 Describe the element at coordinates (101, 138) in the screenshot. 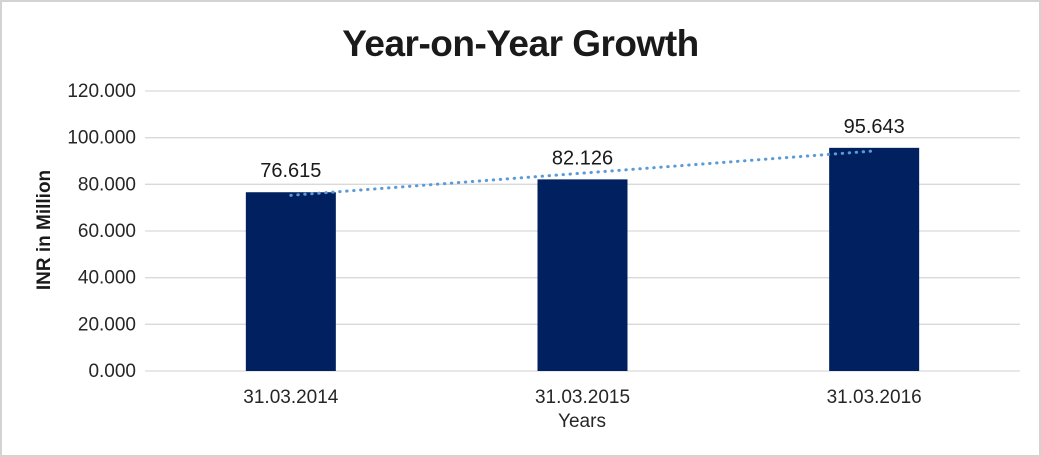

I see `y-tick-label: 100.000` at that location.